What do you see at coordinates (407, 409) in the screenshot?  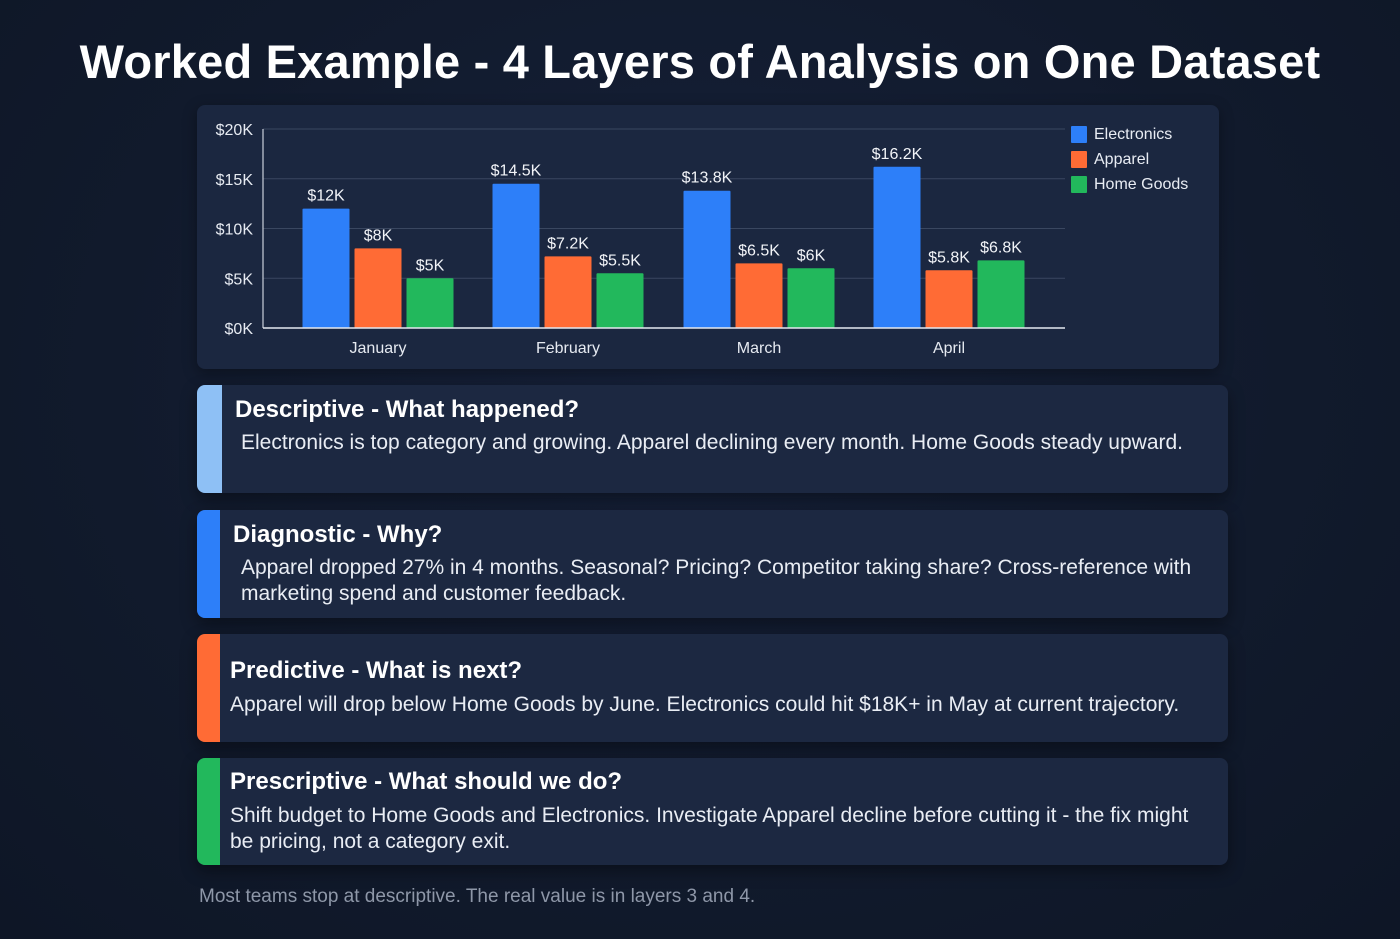 I see `layer-title: Descriptive - What happened?` at bounding box center [407, 409].